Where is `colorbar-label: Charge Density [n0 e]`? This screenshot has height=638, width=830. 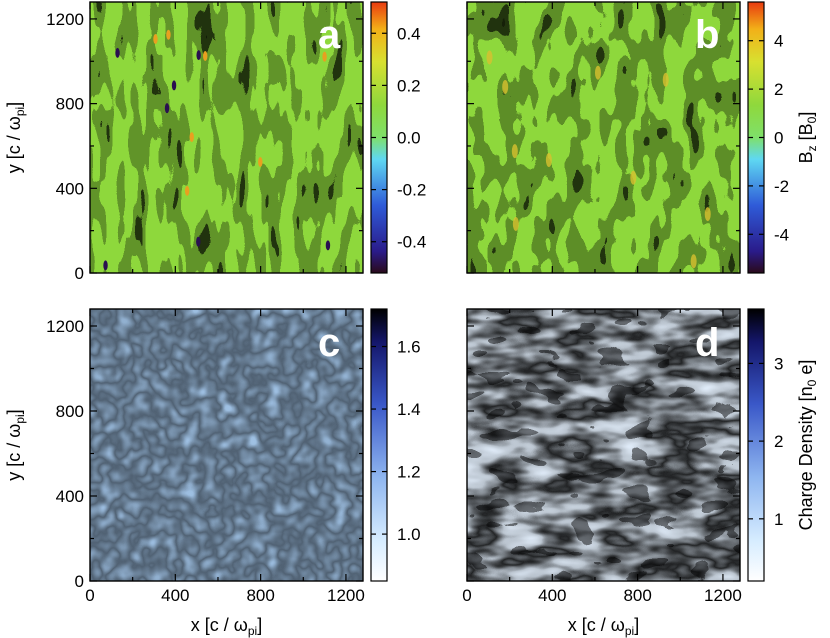 colorbar-label: Charge Density [n0 e] is located at coordinates (807, 445).